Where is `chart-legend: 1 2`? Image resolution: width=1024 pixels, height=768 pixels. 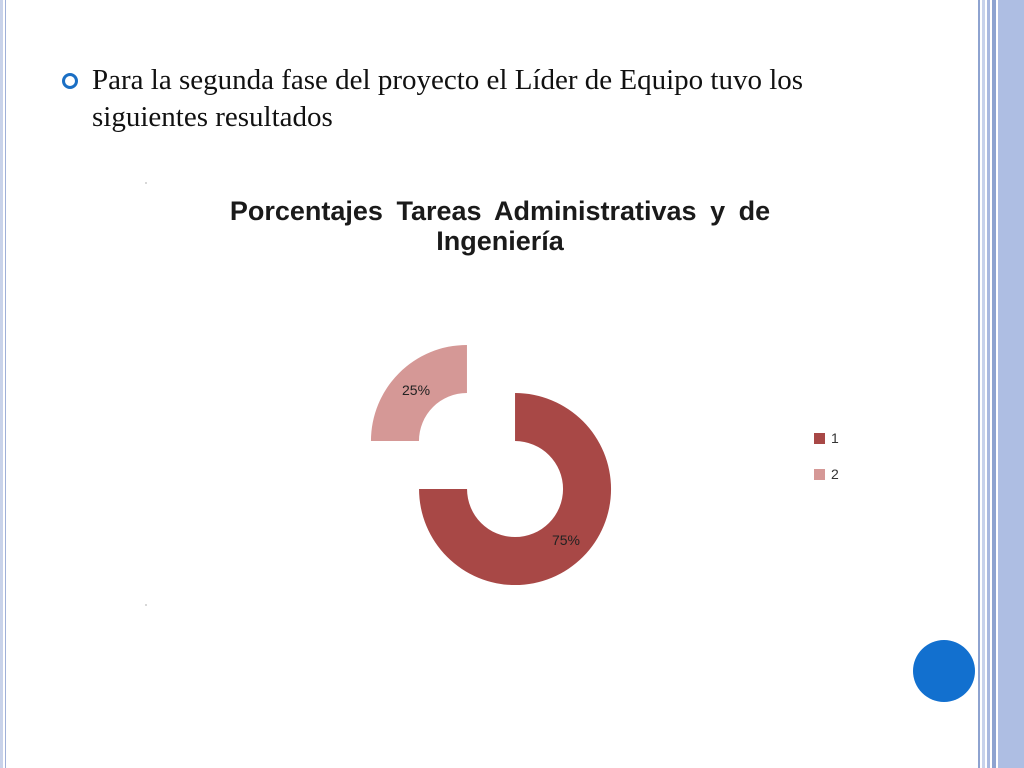 chart-legend: 1 2 is located at coordinates (826, 456).